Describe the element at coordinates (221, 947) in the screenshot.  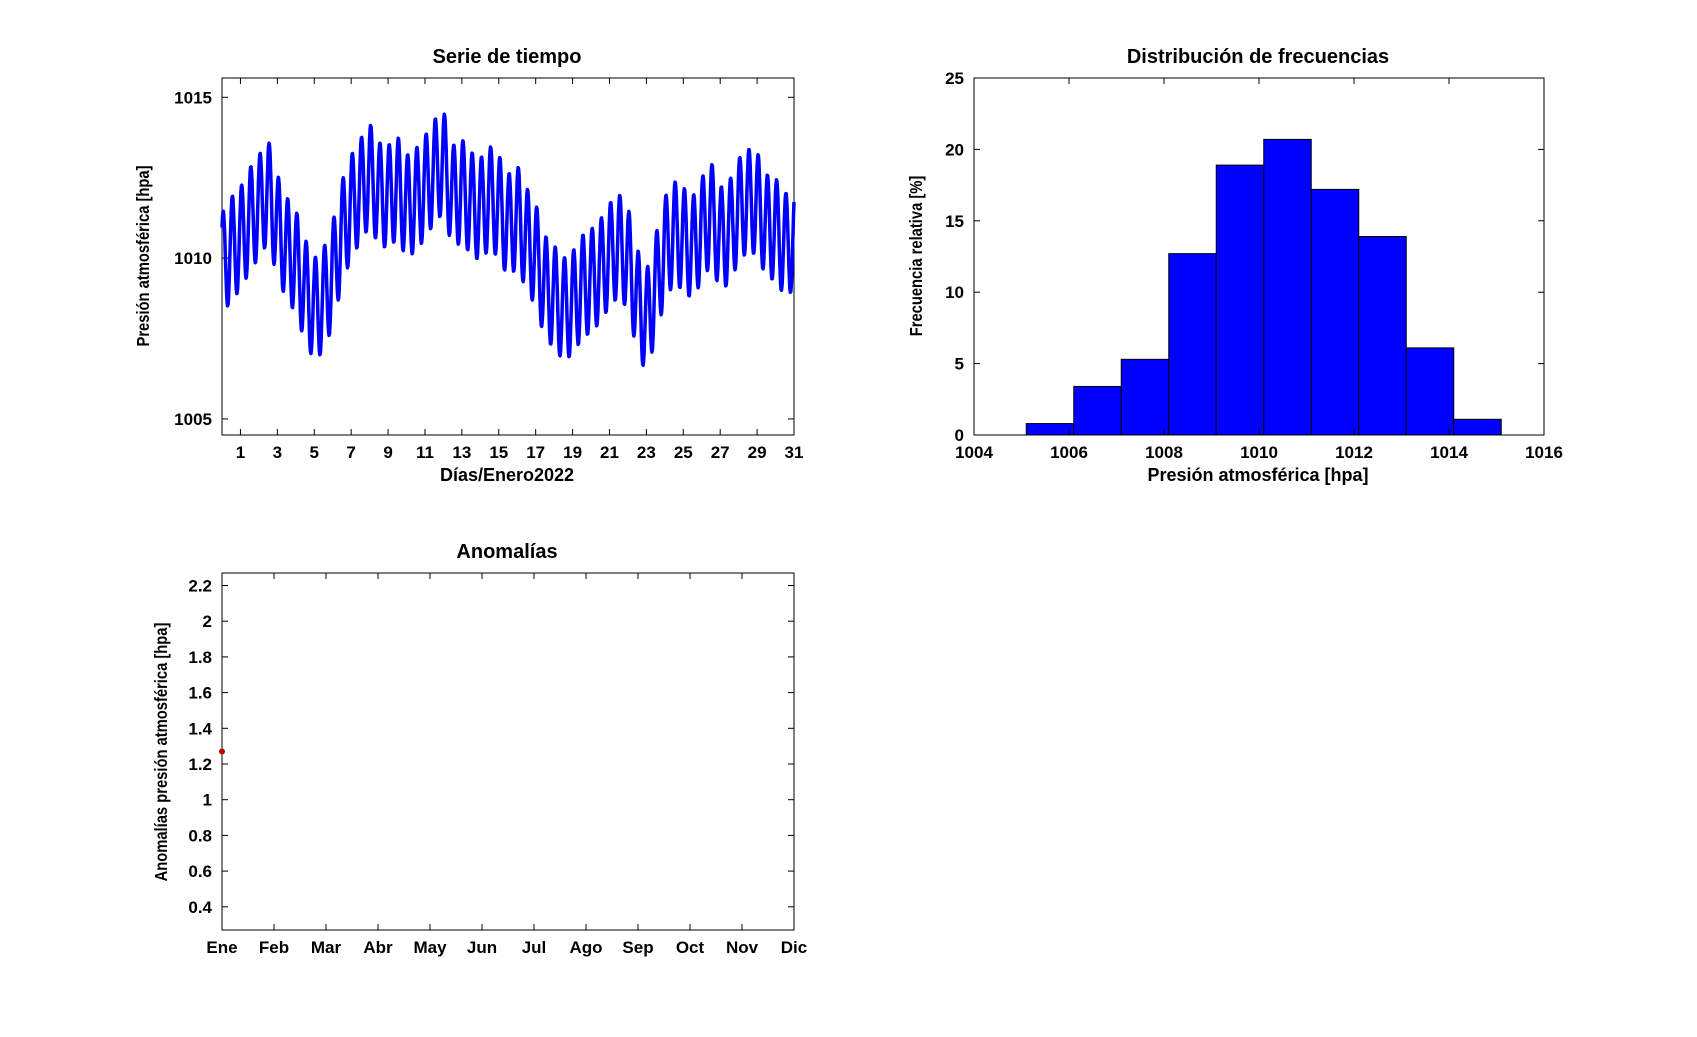
I see `x-tick-label: Ene` at that location.